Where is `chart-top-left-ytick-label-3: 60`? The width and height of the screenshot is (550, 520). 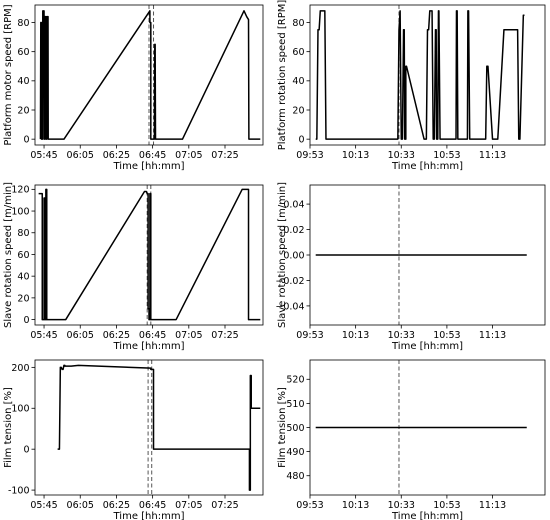 chart-top-left-ytick-label-3: 60 is located at coordinates (23, 52).